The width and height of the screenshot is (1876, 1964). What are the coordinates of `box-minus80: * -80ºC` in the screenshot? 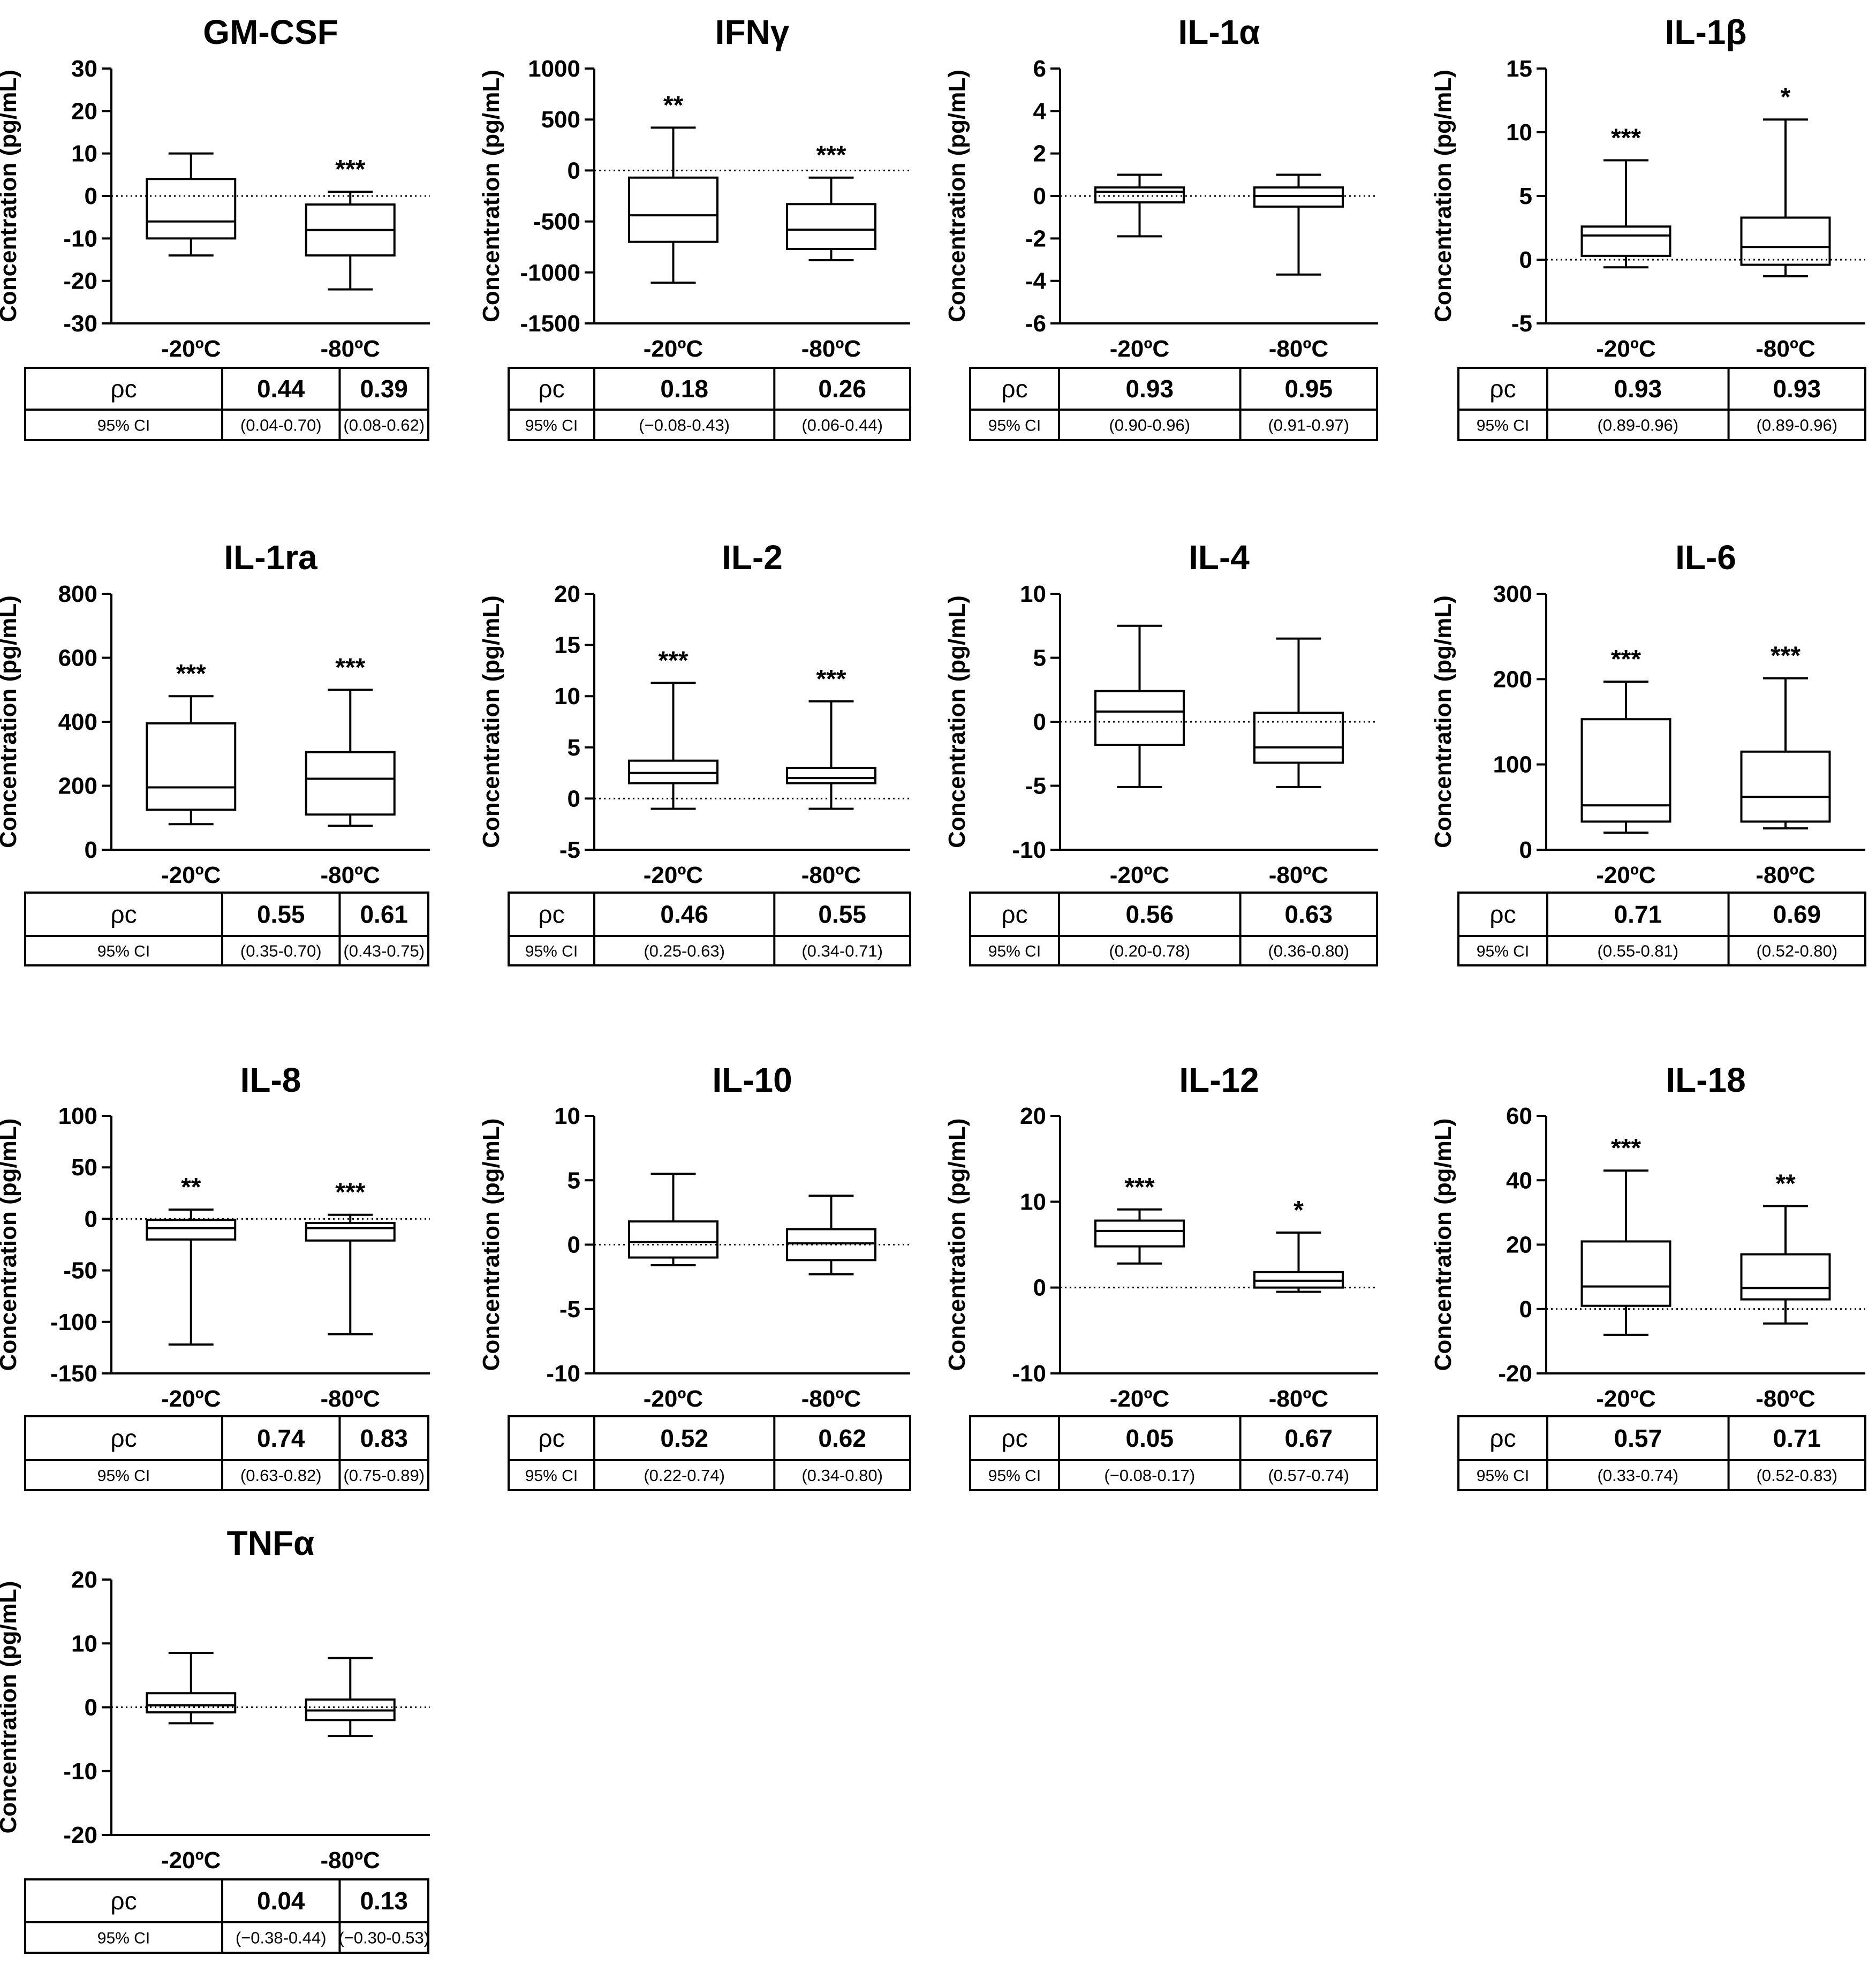 It's located at (1785, 222).